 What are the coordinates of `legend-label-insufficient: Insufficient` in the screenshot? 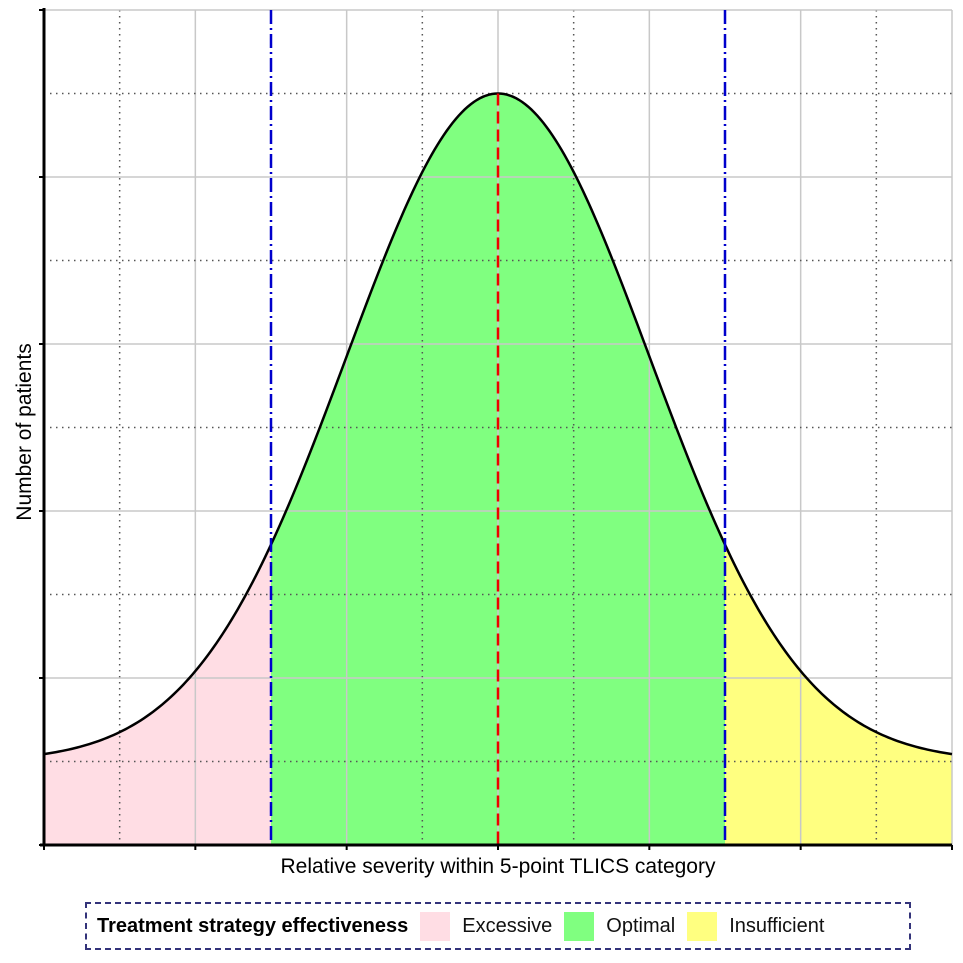 It's located at (777, 925).